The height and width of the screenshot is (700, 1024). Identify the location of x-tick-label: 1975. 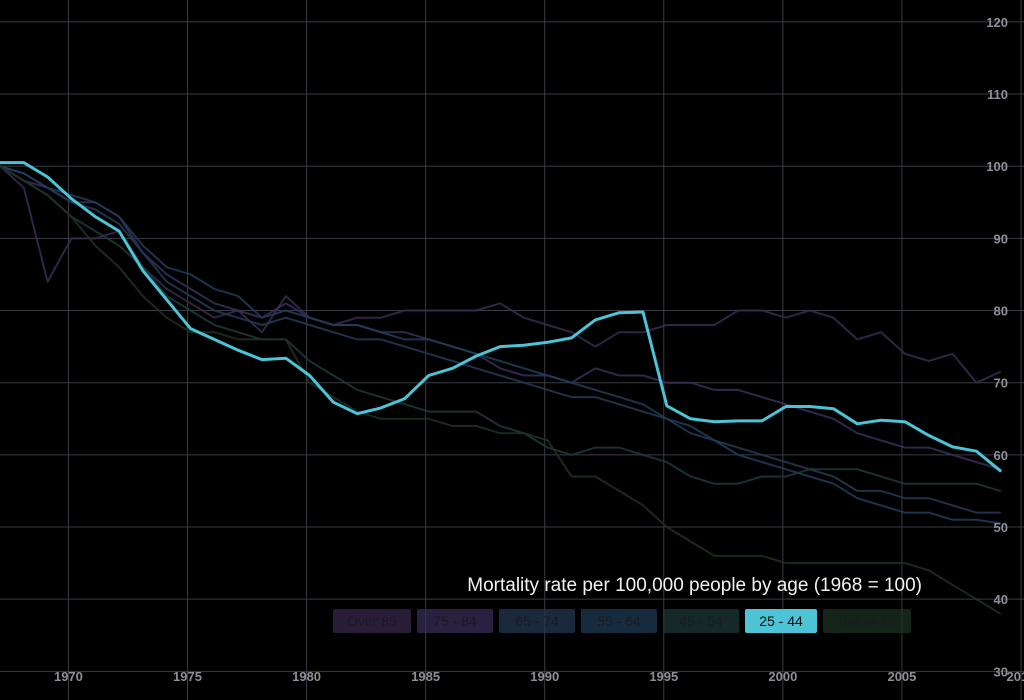
(187, 676).